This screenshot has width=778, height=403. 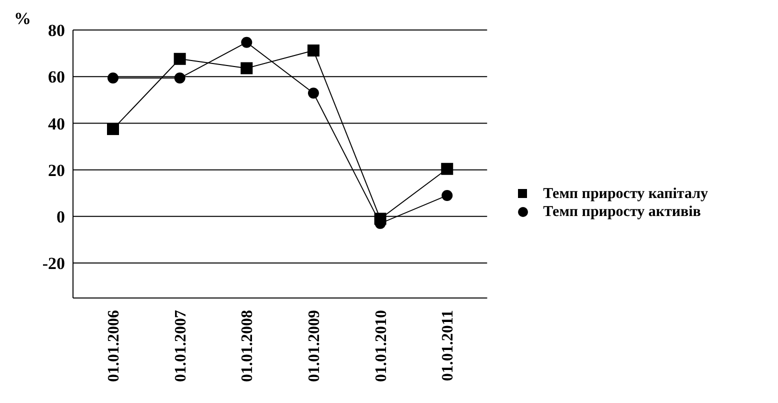 I want to click on x-tick-label: 01.01.2006, so click(x=114, y=346).